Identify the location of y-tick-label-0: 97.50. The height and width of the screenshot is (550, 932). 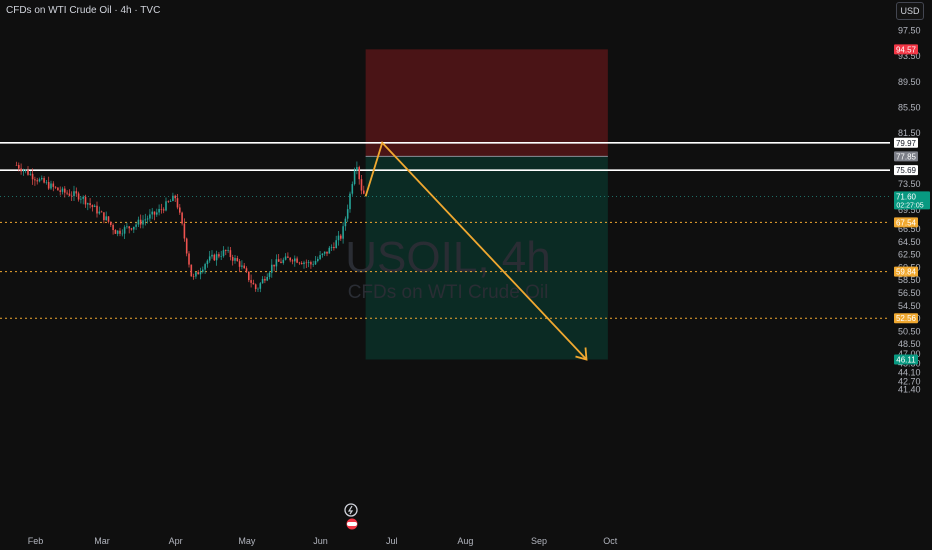
(909, 31).